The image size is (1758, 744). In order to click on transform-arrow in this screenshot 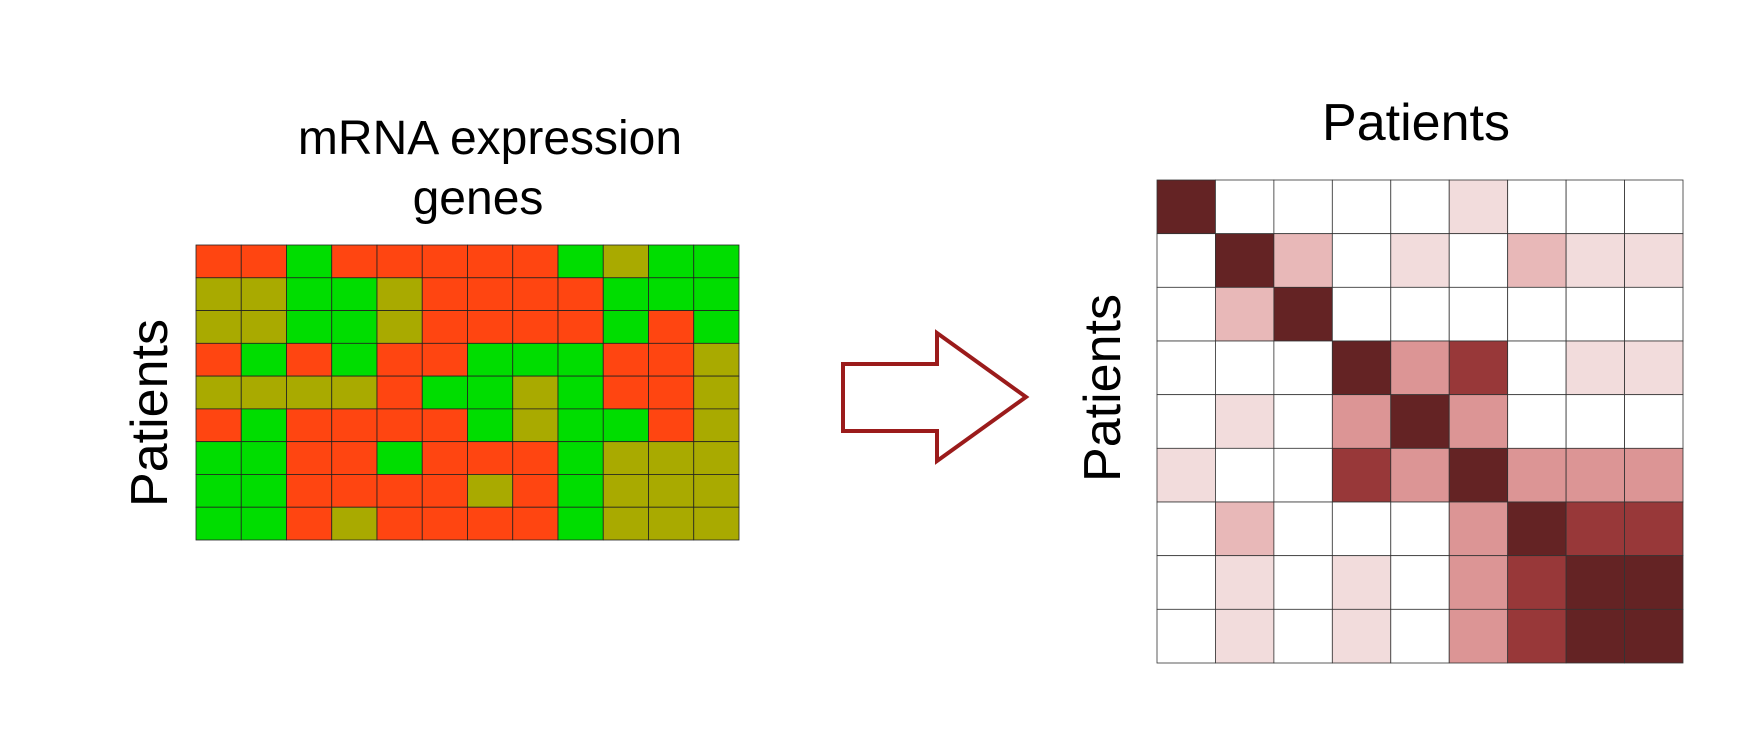, I will do `click(935, 397)`.